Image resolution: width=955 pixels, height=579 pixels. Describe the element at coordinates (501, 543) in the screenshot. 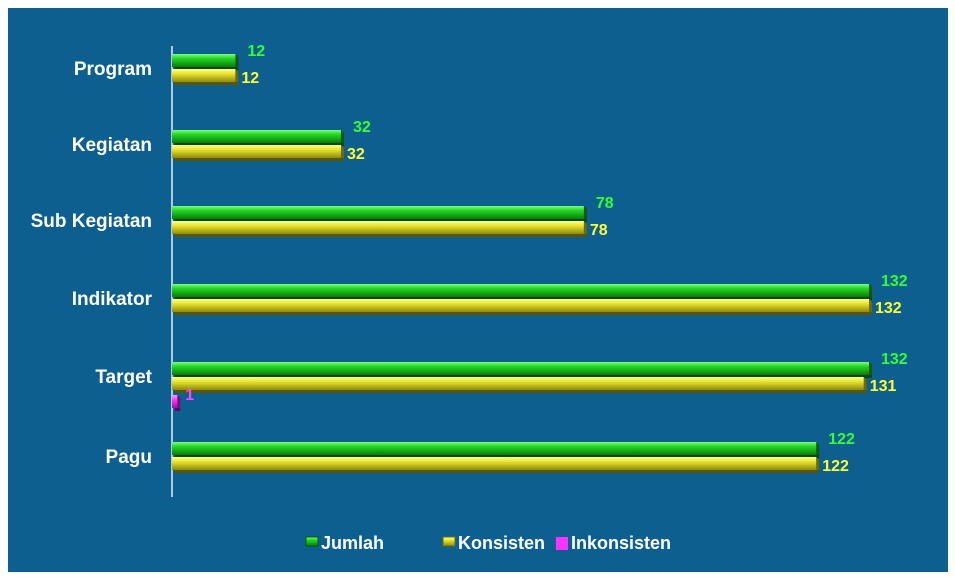

I see `legend-label-konsisten: Konsisten` at that location.